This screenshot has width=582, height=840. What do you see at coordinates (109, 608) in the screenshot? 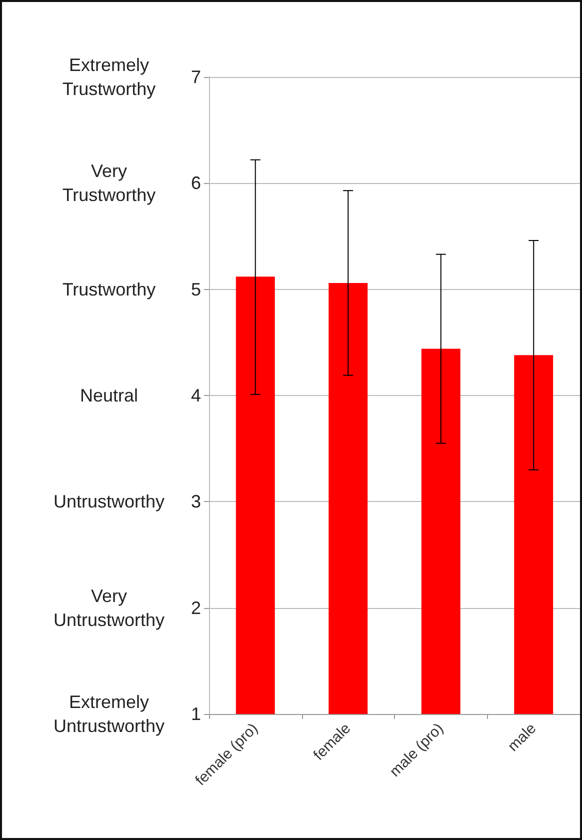
I see `text: Very Untrustworthy` at bounding box center [109, 608].